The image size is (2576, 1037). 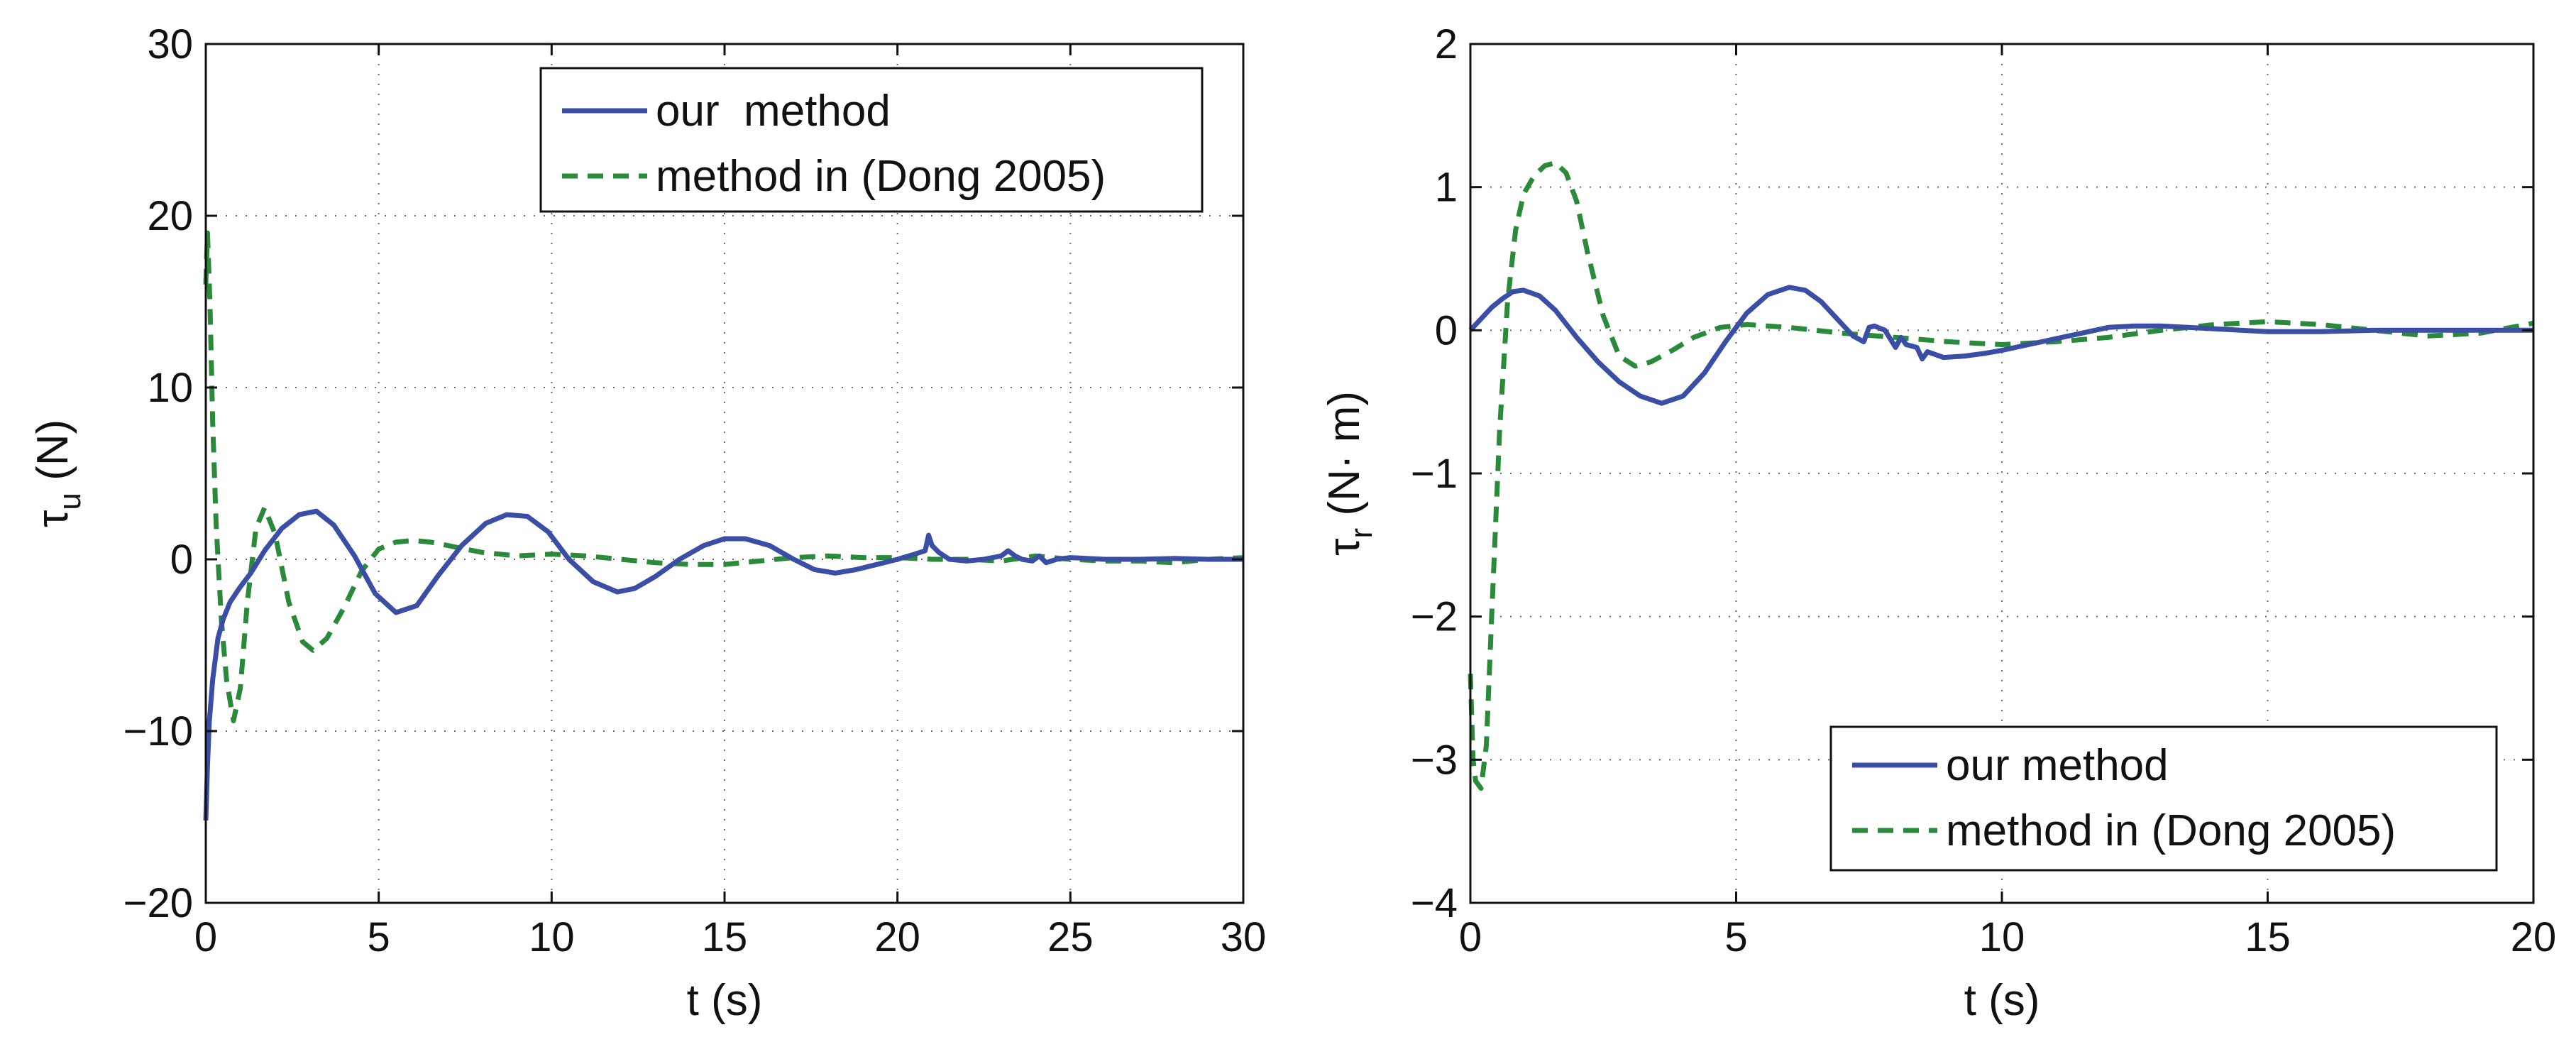 I want to click on y-tick-label: 2, so click(x=1446, y=44).